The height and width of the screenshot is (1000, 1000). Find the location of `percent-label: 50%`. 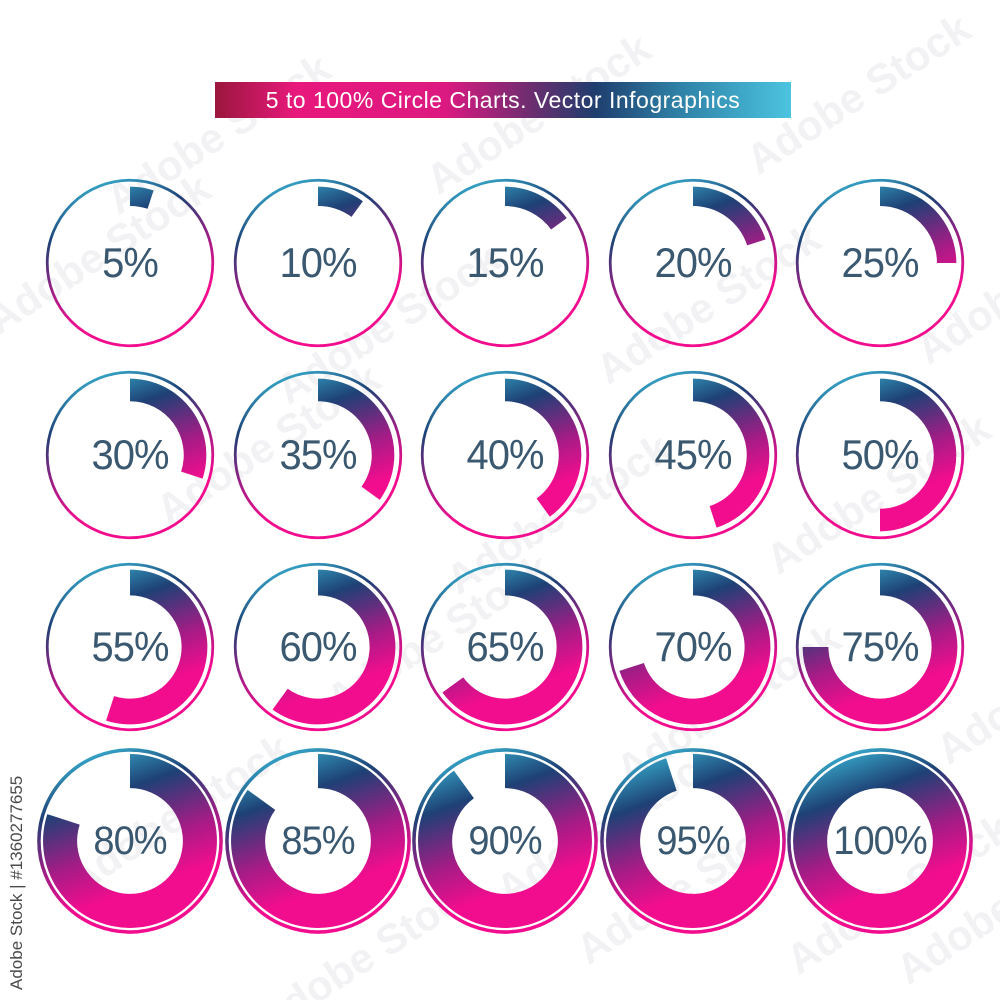

percent-label: 50% is located at coordinates (880, 454).